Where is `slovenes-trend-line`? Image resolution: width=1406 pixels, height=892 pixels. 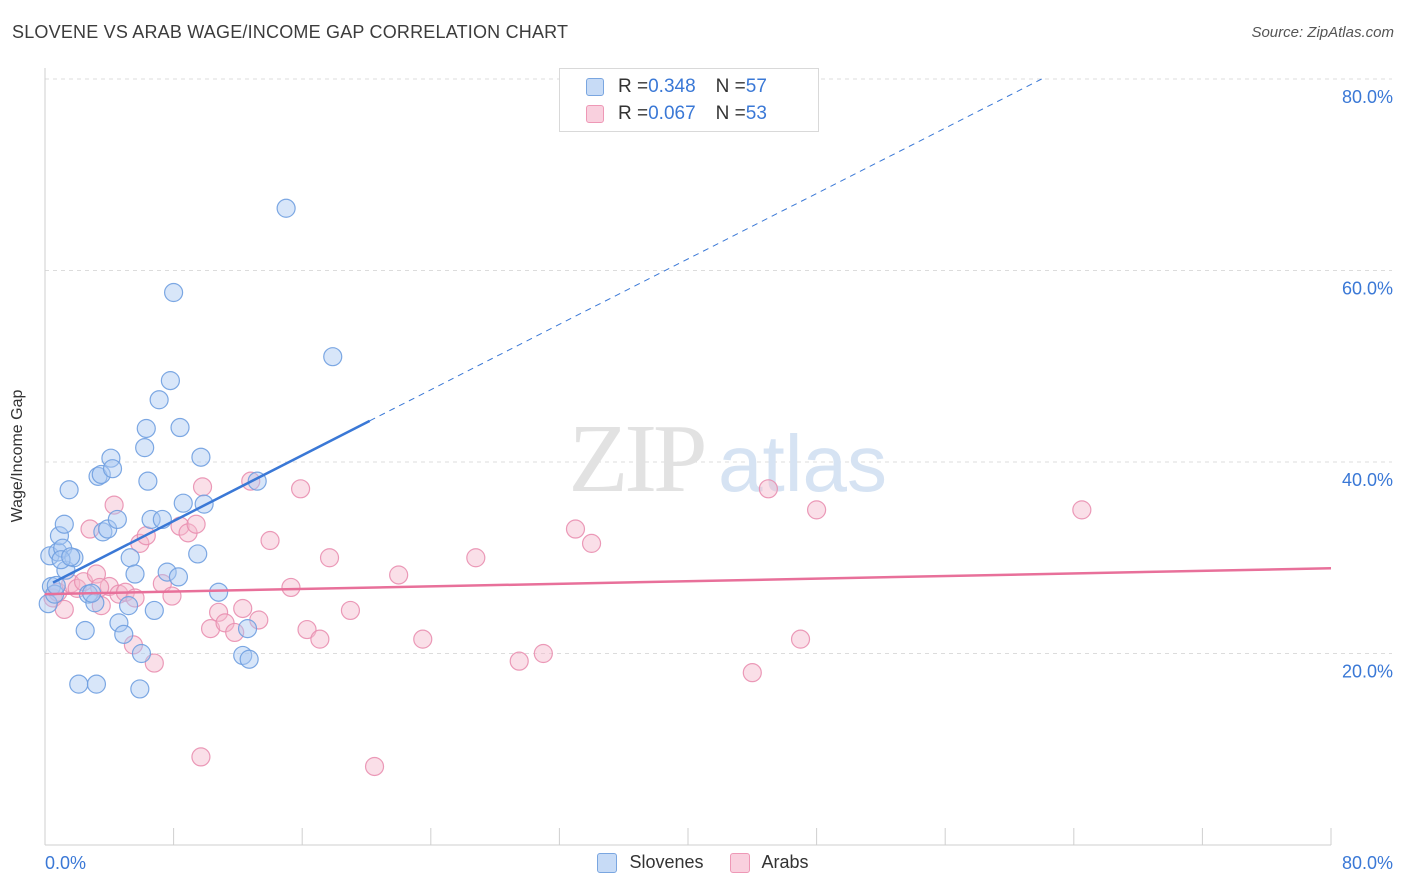 slovenes-trend-line is located at coordinates (211, 501).